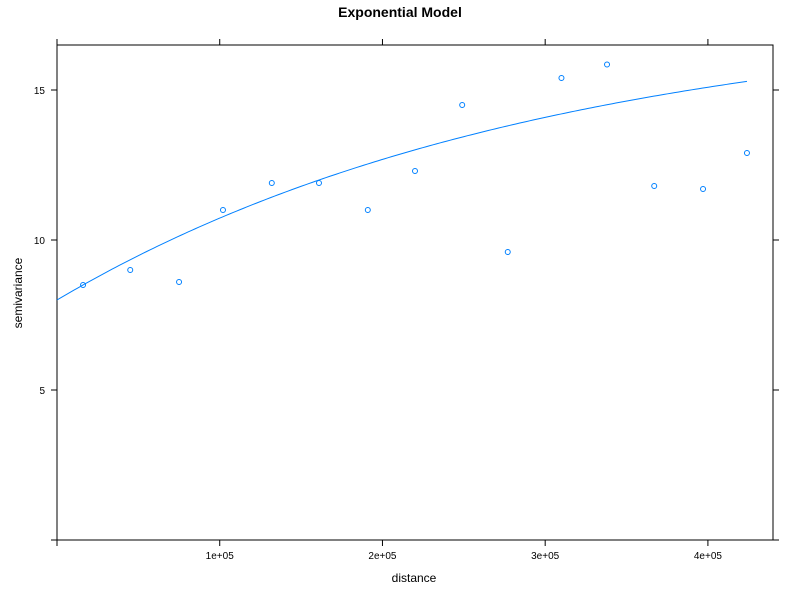 Image resolution: width=800 pixels, height=600 pixels. What do you see at coordinates (18, 292) in the screenshot?
I see `y-axis-label: semivariance` at bounding box center [18, 292].